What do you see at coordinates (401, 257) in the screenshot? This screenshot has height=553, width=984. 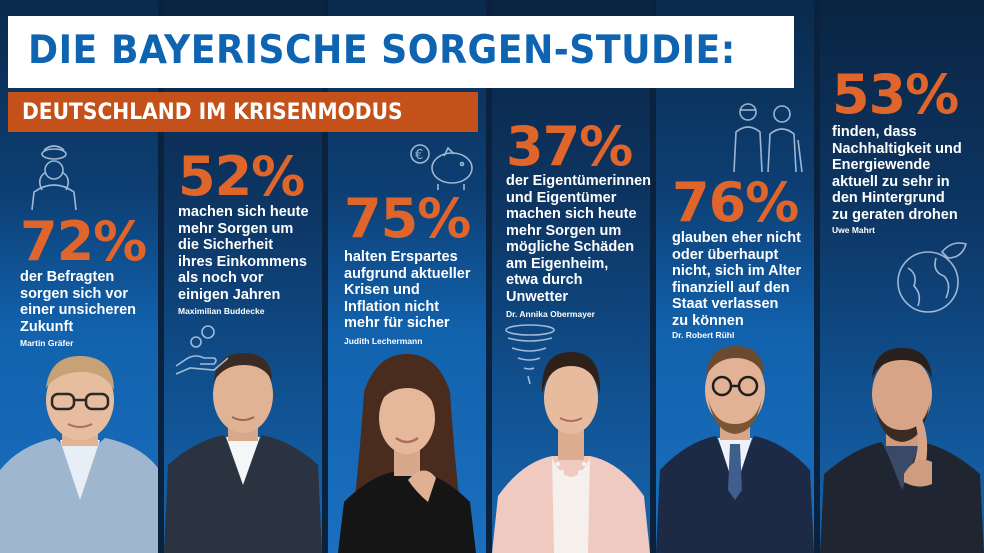 I see `statistic-line: halten Erspartes` at bounding box center [401, 257].